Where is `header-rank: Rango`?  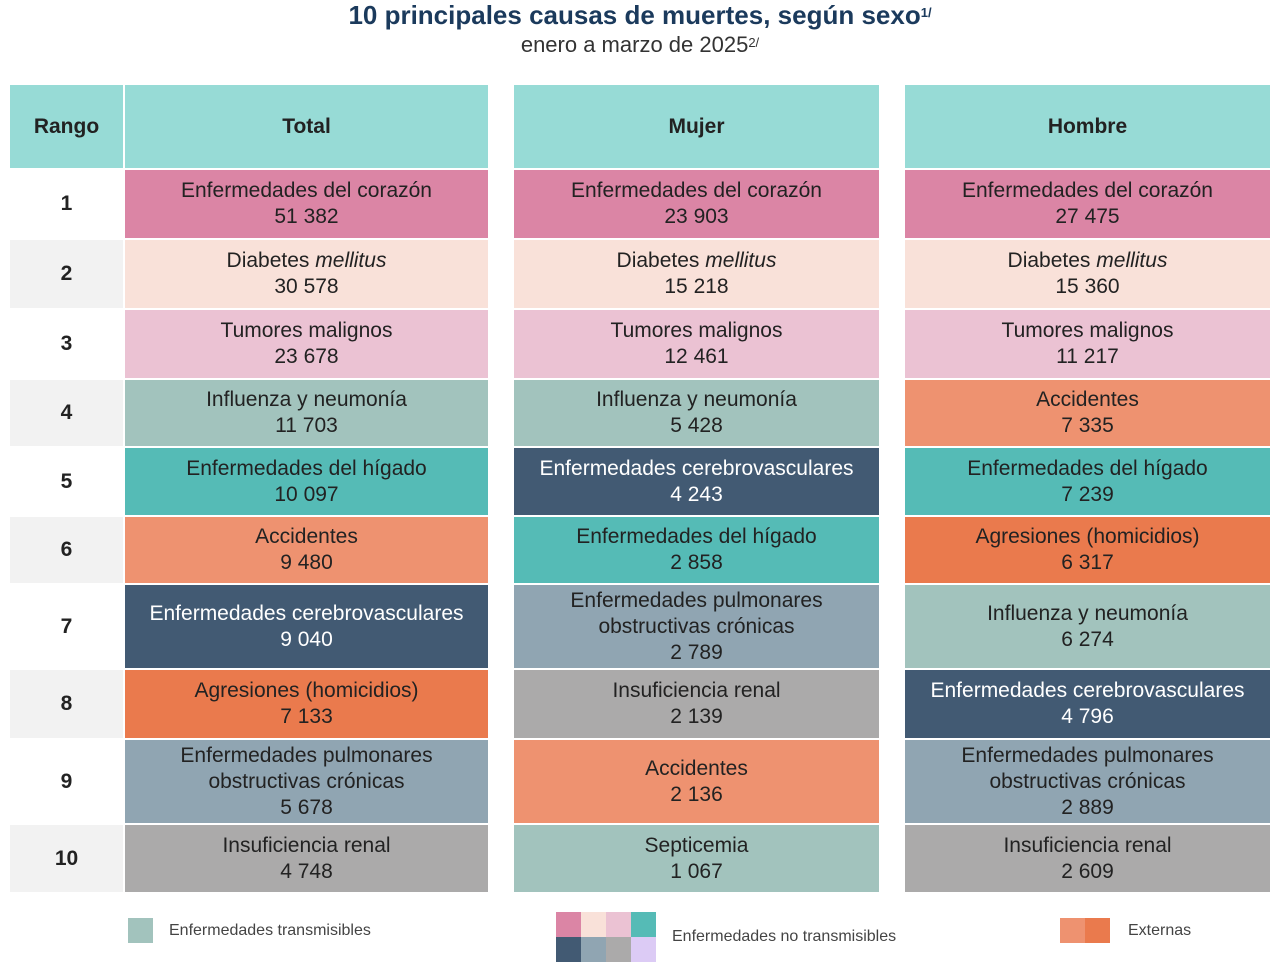
header-rank: Rango is located at coordinates (66, 126).